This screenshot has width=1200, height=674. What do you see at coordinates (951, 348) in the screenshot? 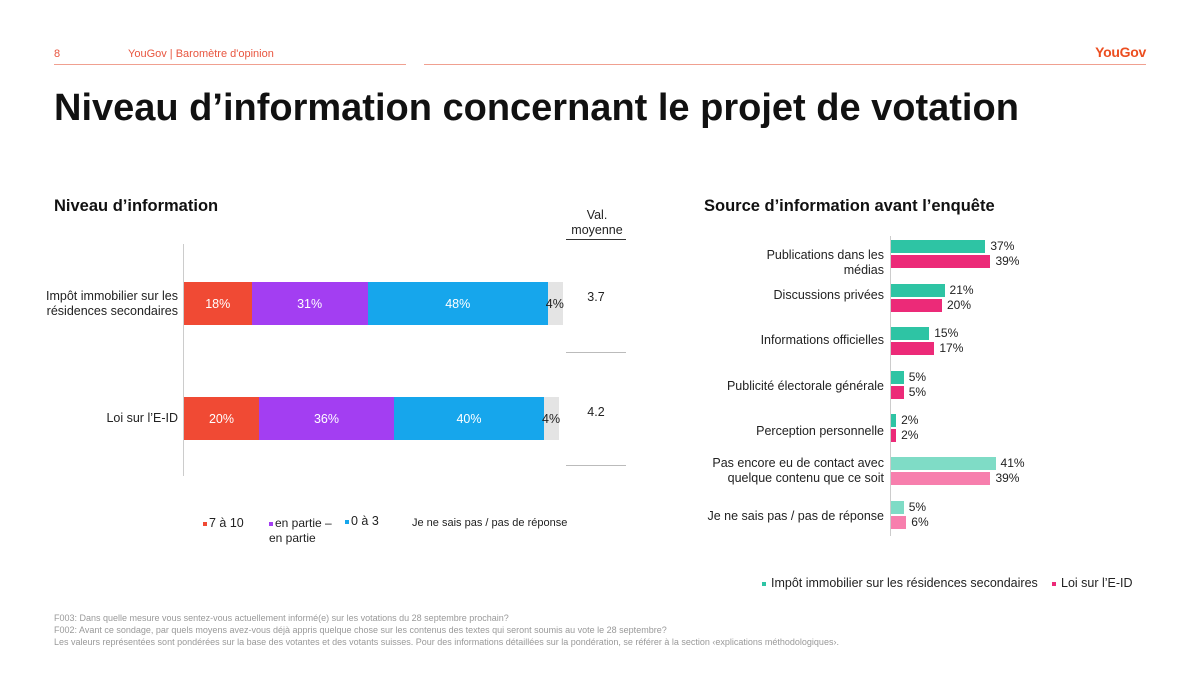
I see `data-label: 17%` at bounding box center [951, 348].